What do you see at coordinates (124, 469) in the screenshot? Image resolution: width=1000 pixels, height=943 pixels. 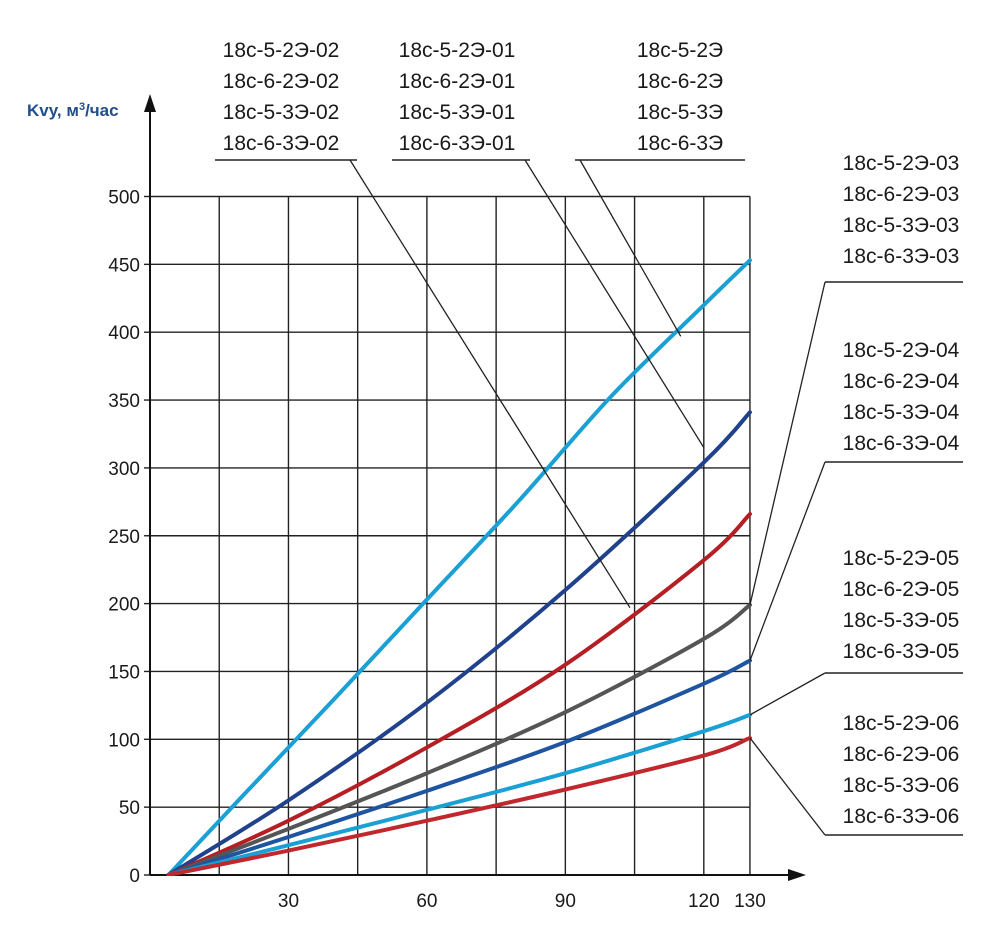 I see `y-tick-label: 300` at bounding box center [124, 469].